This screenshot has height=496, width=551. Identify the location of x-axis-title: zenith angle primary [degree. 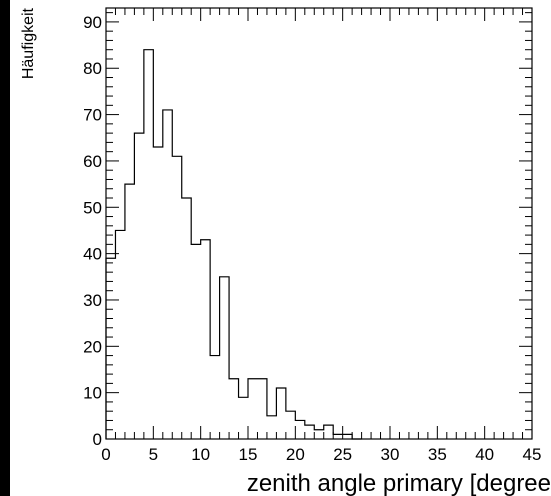
(399, 483).